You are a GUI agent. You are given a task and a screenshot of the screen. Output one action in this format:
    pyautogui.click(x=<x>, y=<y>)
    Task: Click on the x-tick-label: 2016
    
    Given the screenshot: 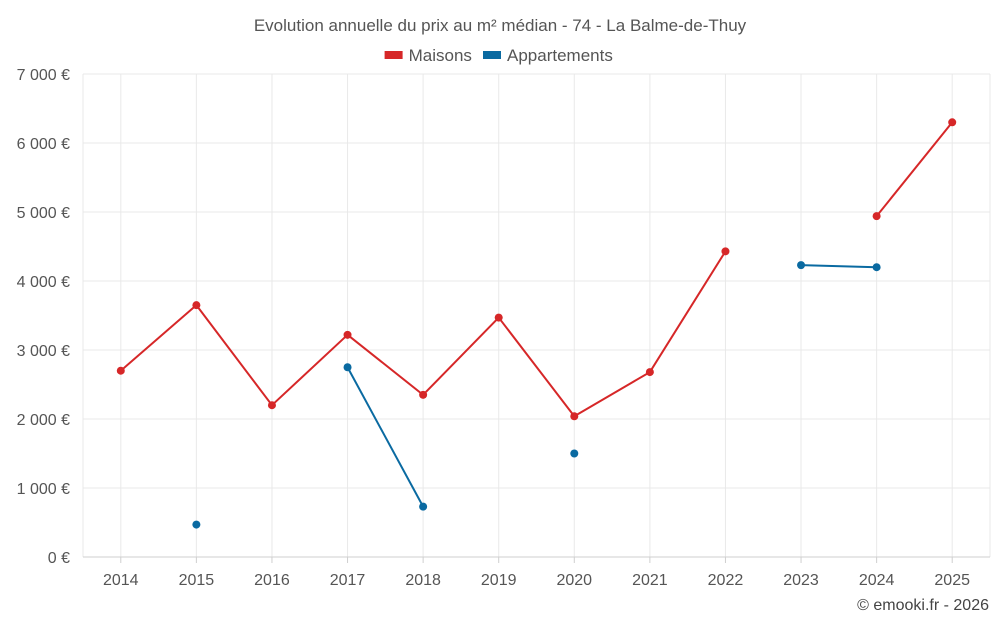 What is the action you would take?
    pyautogui.click(x=272, y=580)
    